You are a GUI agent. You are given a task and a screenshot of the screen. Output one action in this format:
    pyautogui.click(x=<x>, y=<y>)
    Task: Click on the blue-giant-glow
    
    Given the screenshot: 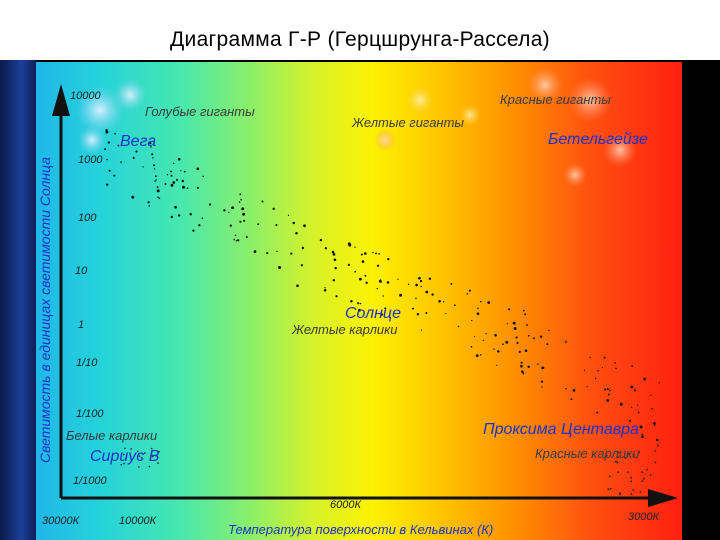 What is the action you would take?
    pyautogui.click(x=130, y=95)
    